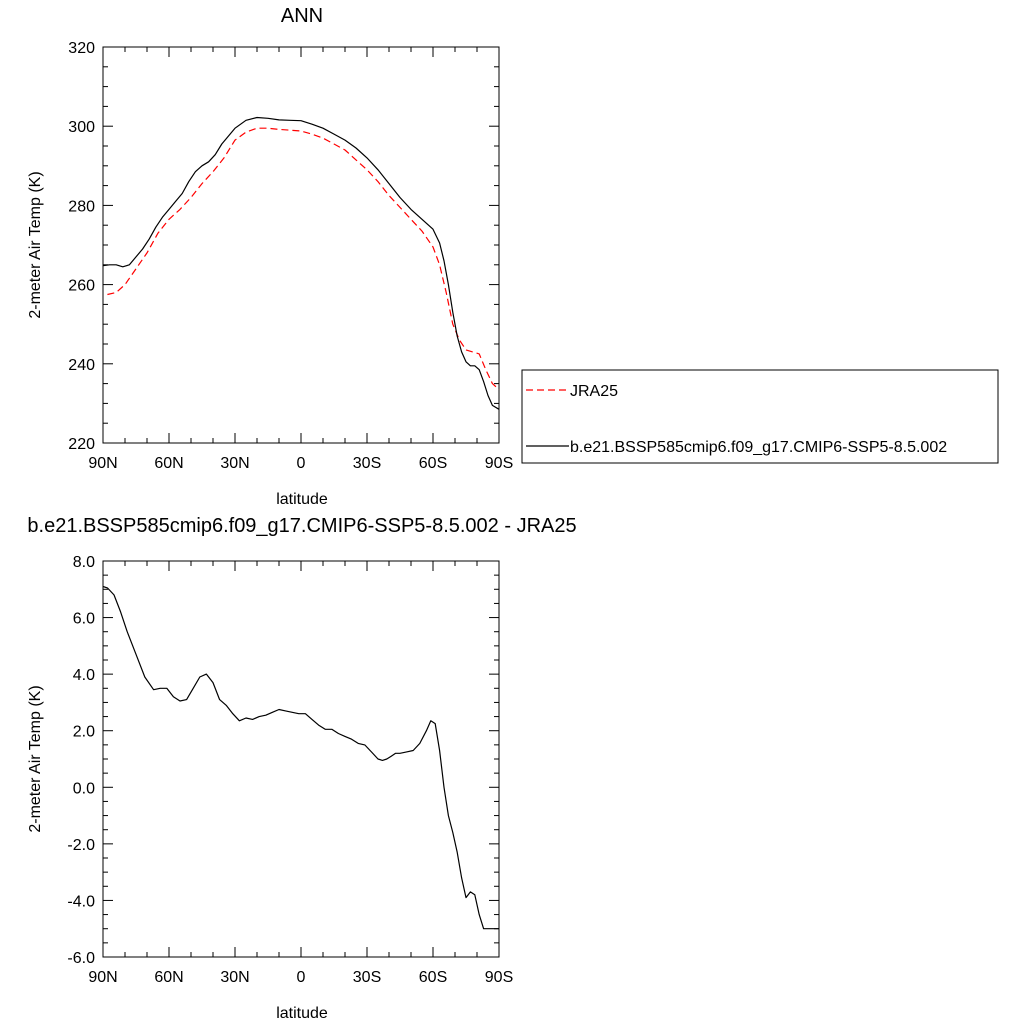 The width and height of the screenshot is (1024, 1024). I want to click on bottom-y-tick-label: -4.0, so click(81, 901).